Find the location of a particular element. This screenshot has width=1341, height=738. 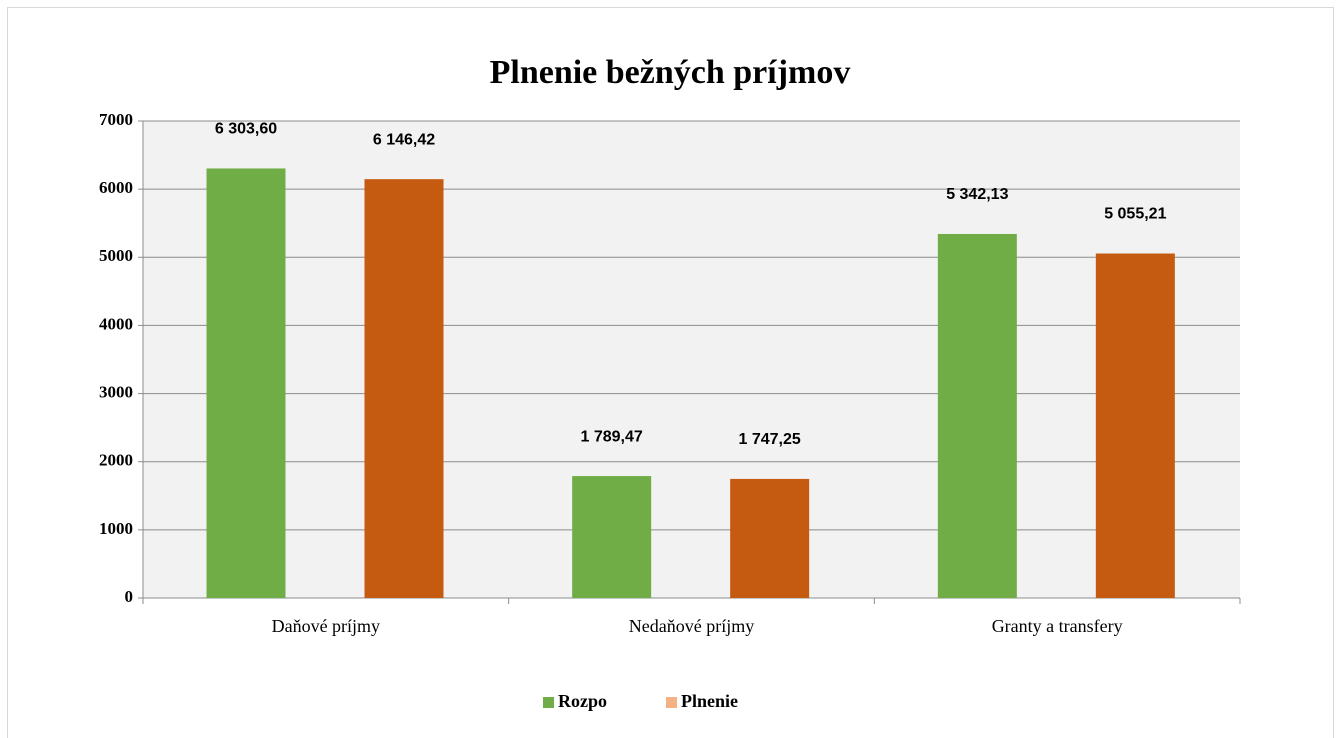

data-label: 1 789,47 is located at coordinates (612, 436).